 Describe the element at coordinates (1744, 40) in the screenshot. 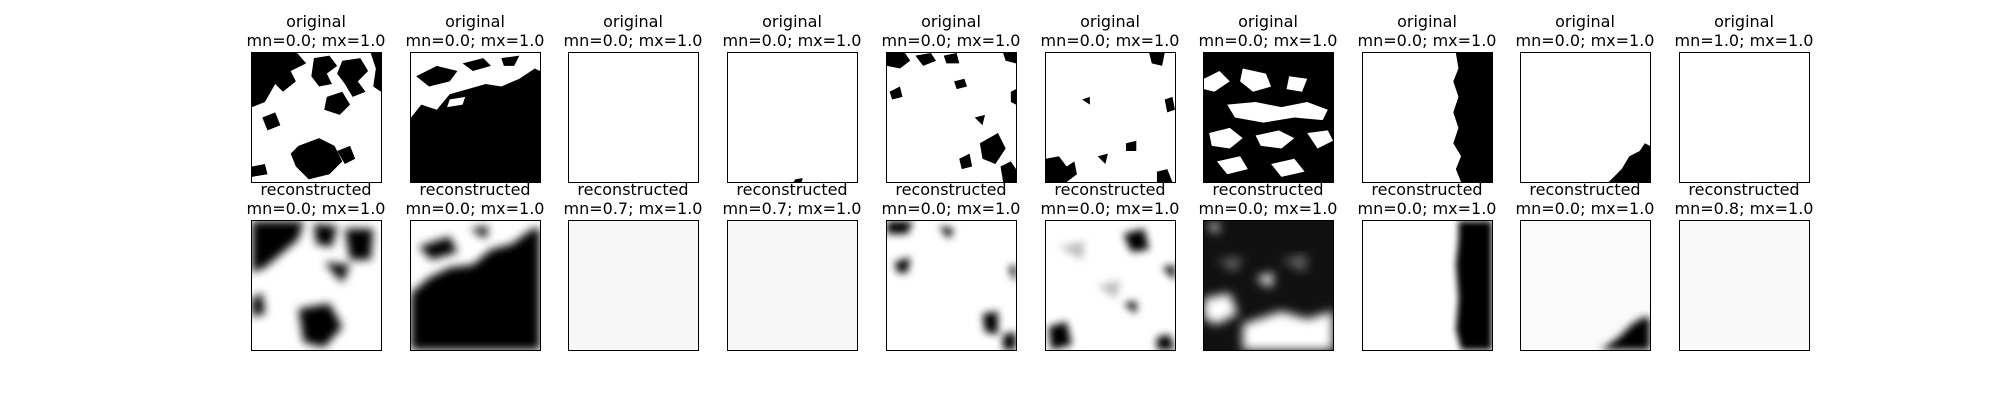

I see `panel-title-stats: mn=1.0; mx=1.0` at that location.